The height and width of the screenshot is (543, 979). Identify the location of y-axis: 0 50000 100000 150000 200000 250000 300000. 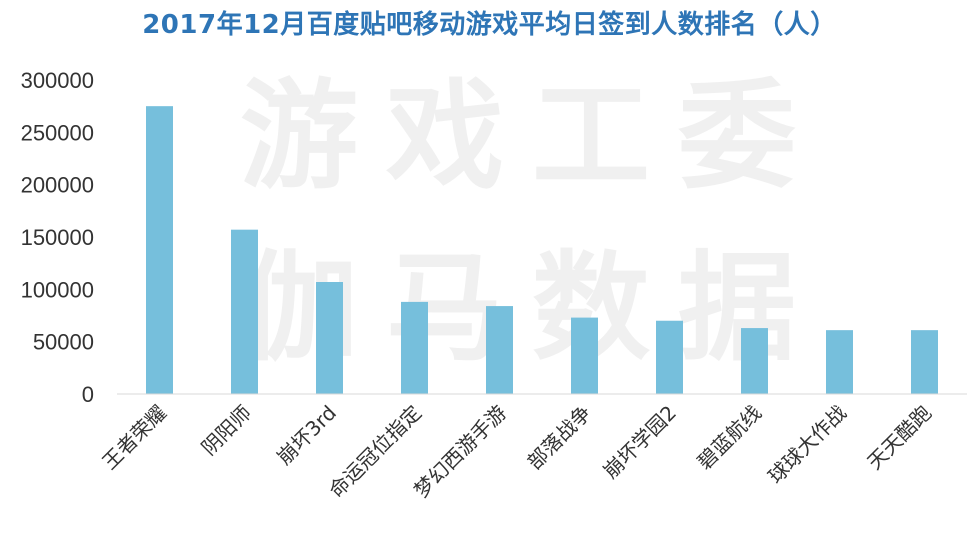
(57, 237).